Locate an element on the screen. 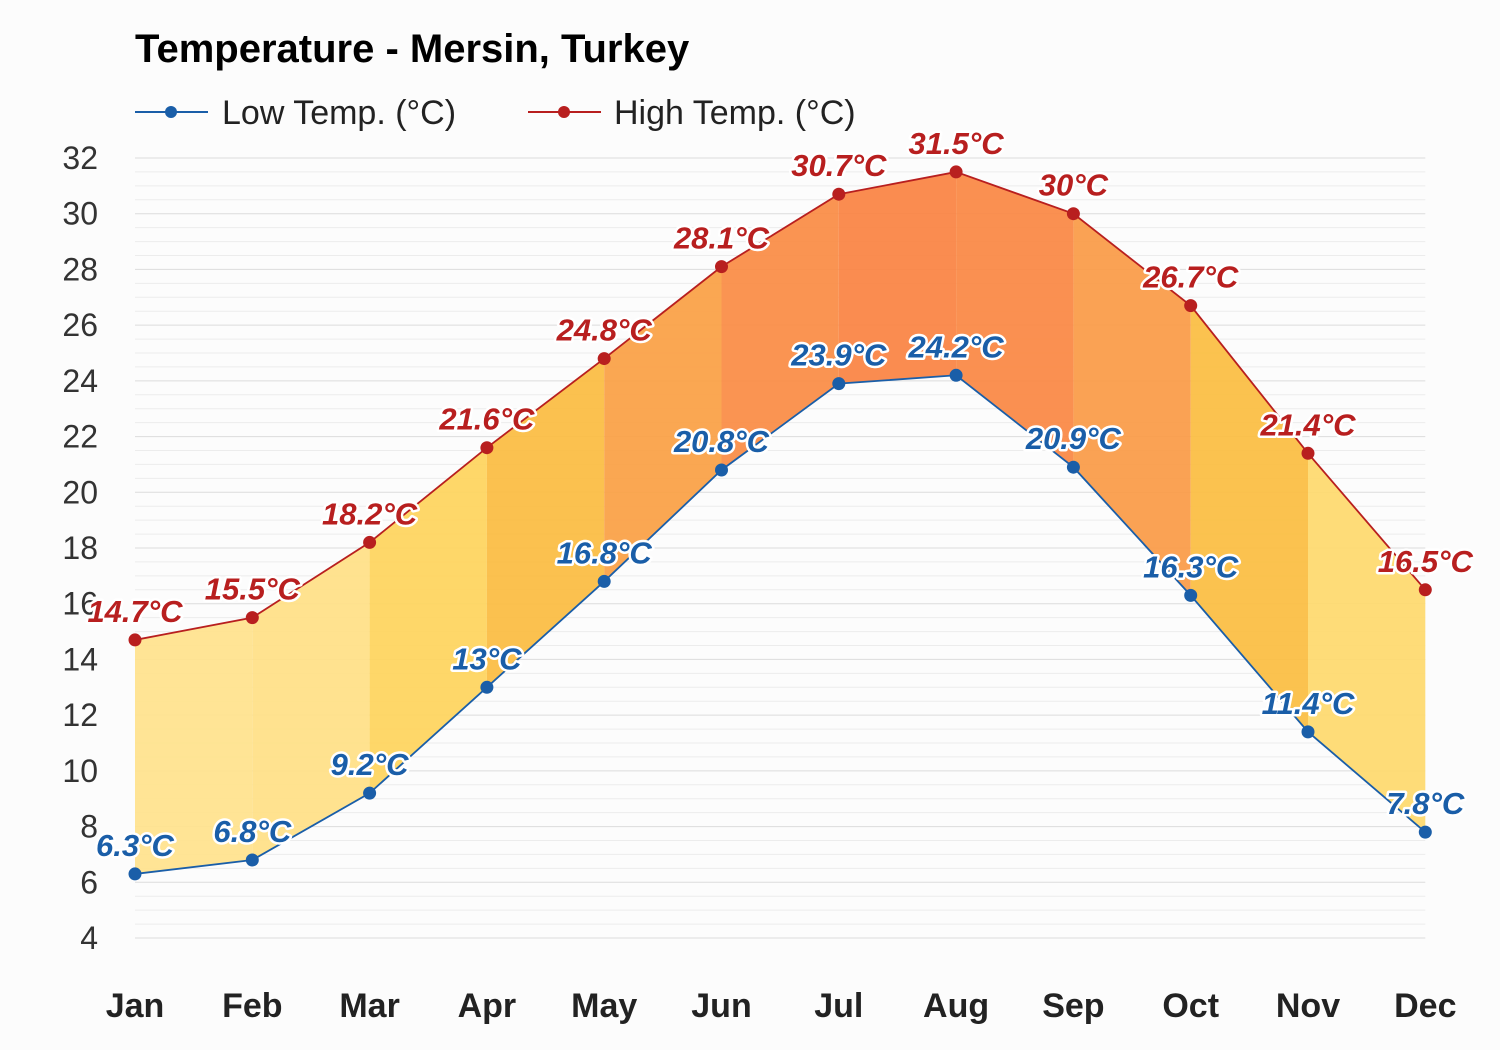 Image resolution: width=1500 pixels, height=1050 pixels. y-tick-label: 18 is located at coordinates (80, 548).